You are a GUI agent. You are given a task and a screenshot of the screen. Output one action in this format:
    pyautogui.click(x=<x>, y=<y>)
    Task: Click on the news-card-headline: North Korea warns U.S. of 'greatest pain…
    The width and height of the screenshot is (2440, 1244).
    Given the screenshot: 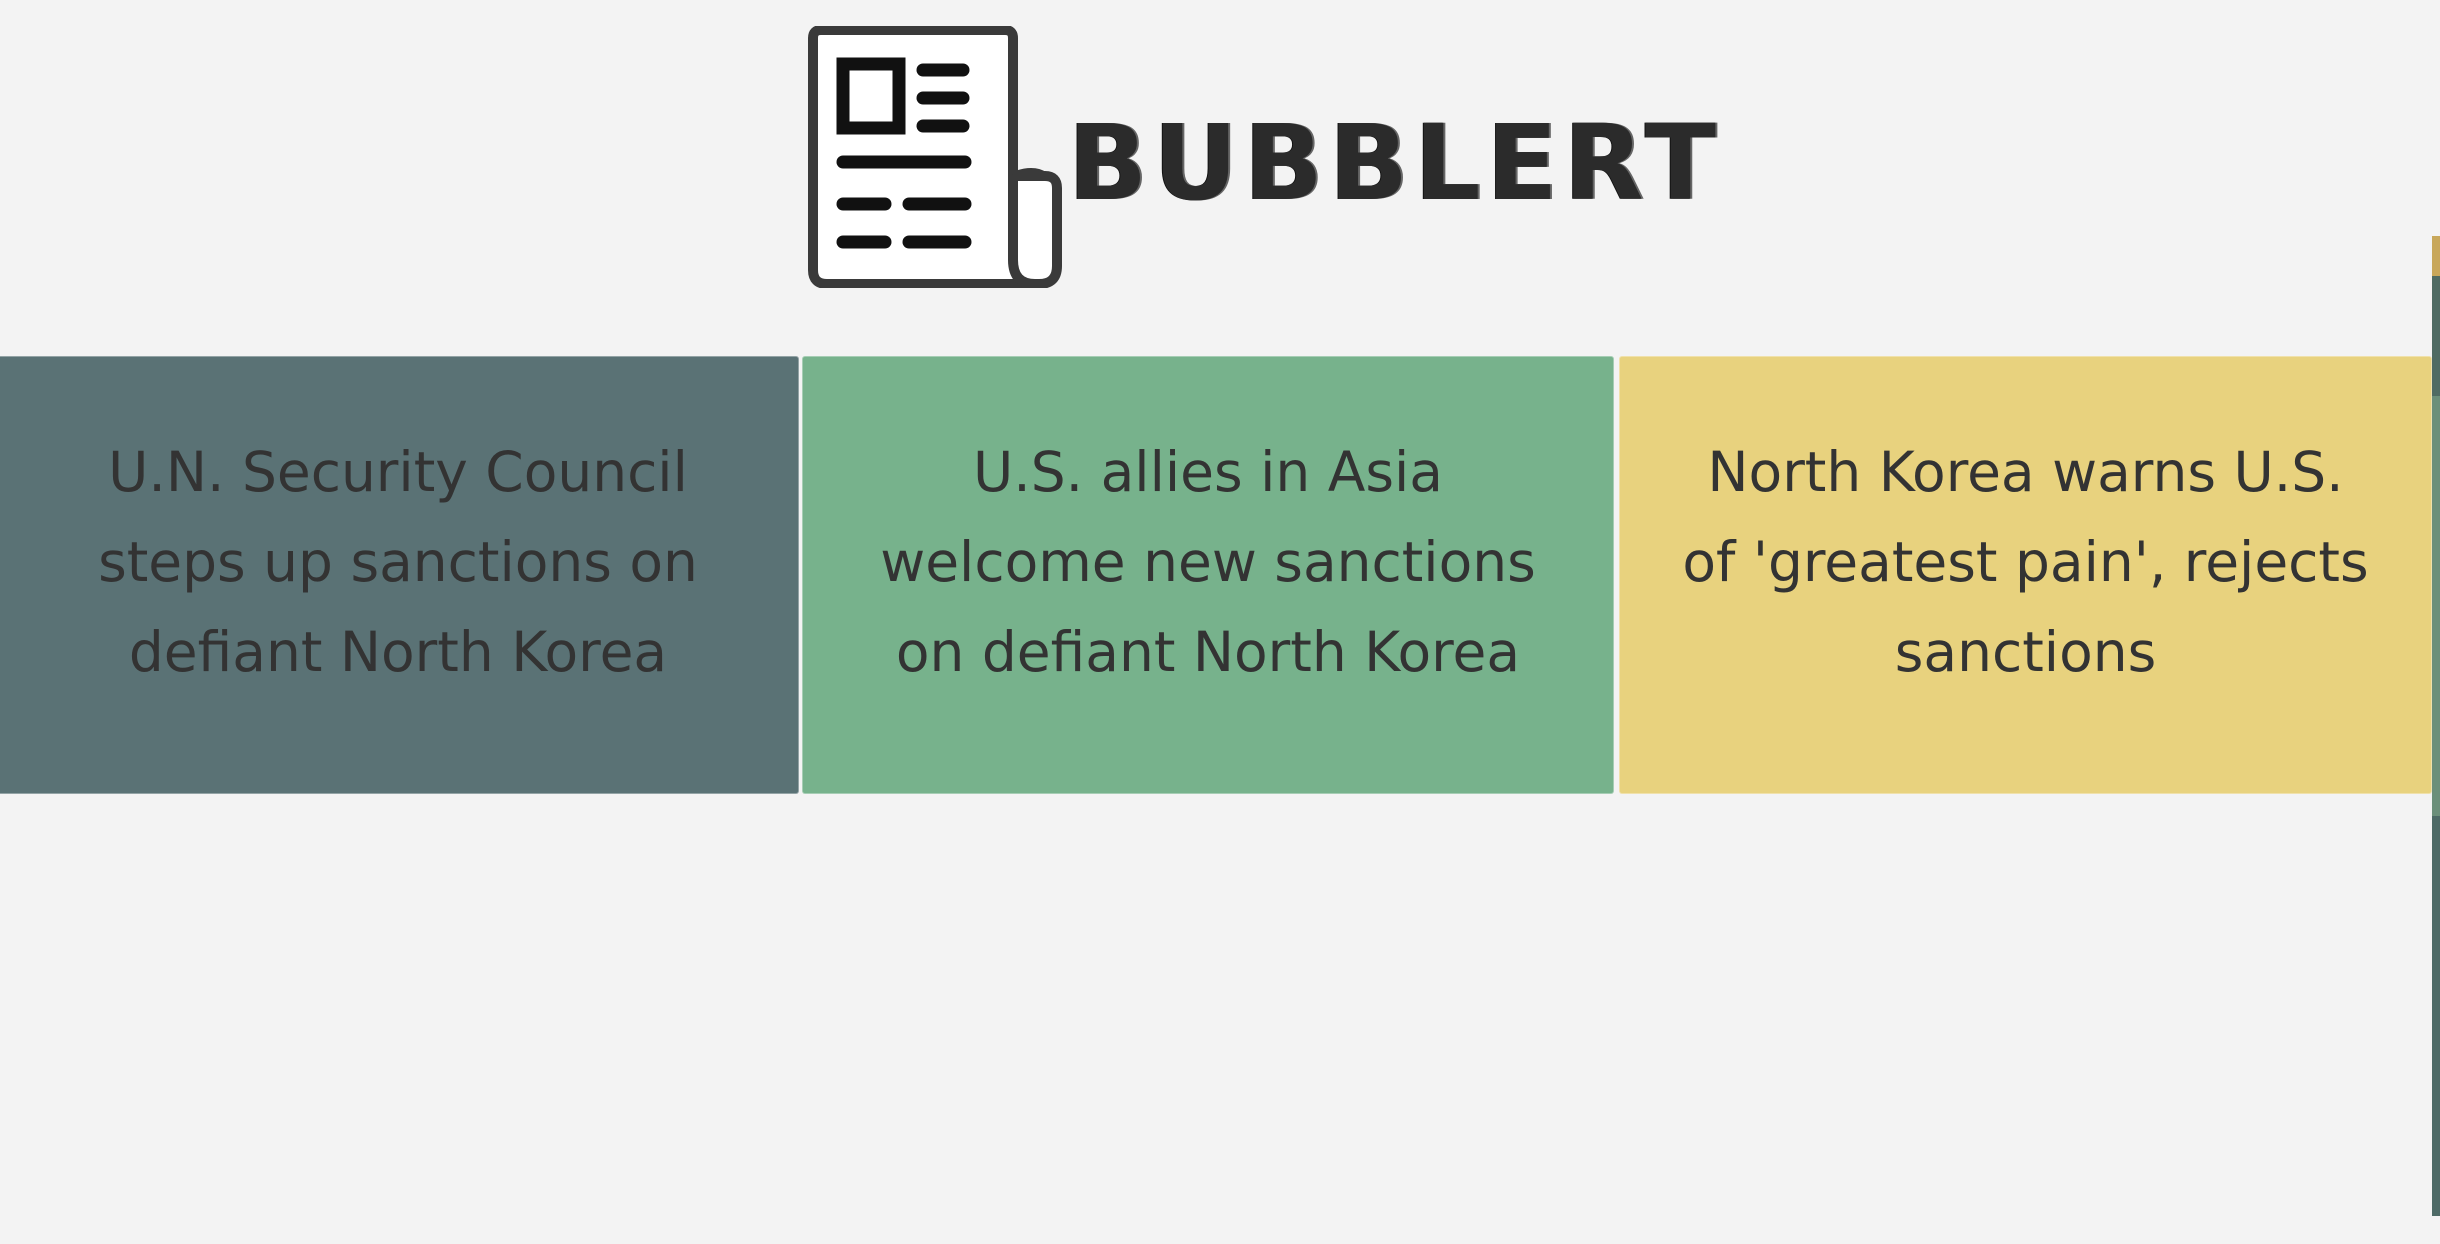 What is the action you would take?
    pyautogui.click(x=2025, y=562)
    